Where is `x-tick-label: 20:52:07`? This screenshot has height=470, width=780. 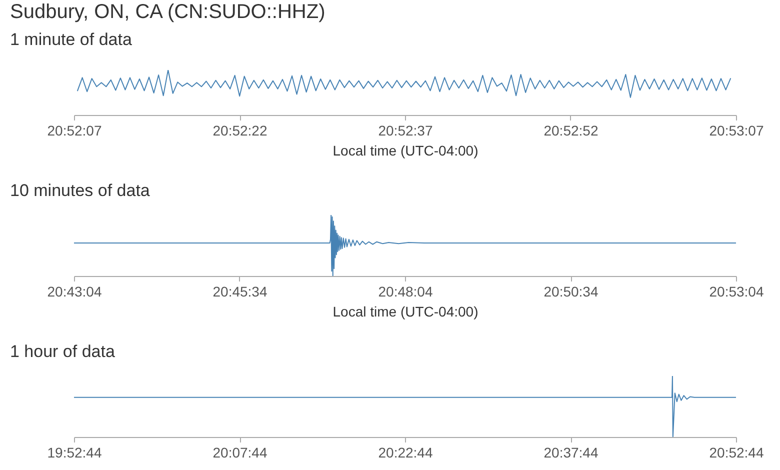 x-tick-label: 20:52:07 is located at coordinates (74, 130).